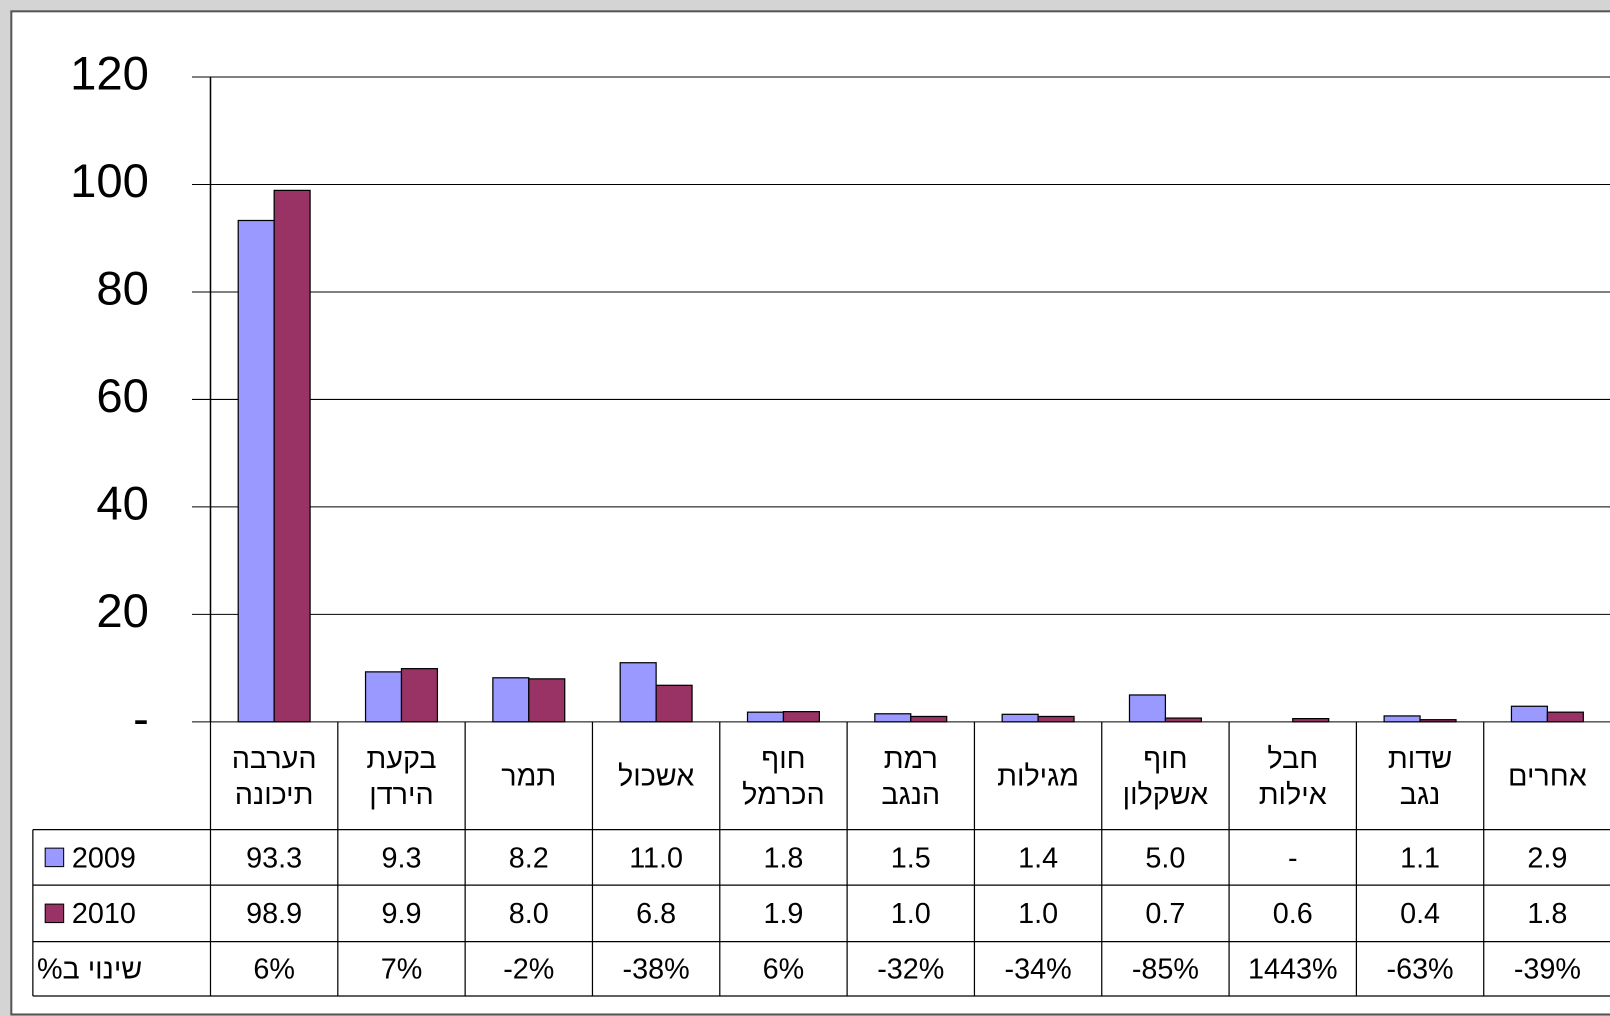 The image size is (1610, 1016). I want to click on y-tick-label: 20, so click(122, 611).